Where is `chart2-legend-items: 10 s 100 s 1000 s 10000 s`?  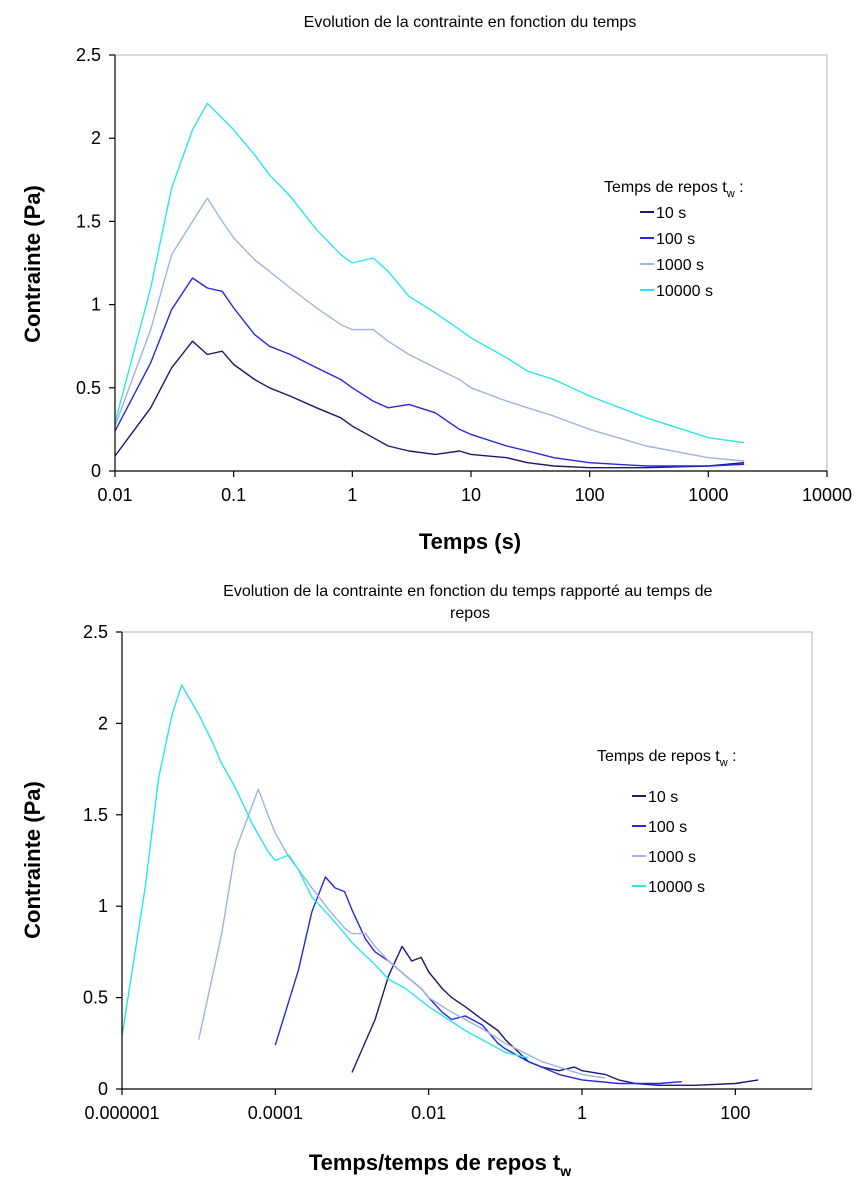
chart2-legend-items: 10 s 100 s 1000 s 10000 s is located at coordinates (668, 842).